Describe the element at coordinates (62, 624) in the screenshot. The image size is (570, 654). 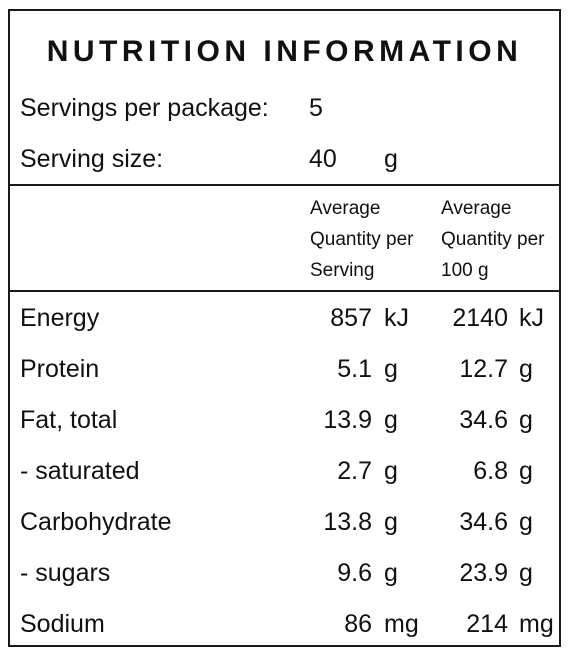
I see `nutrient-label: Sodium` at that location.